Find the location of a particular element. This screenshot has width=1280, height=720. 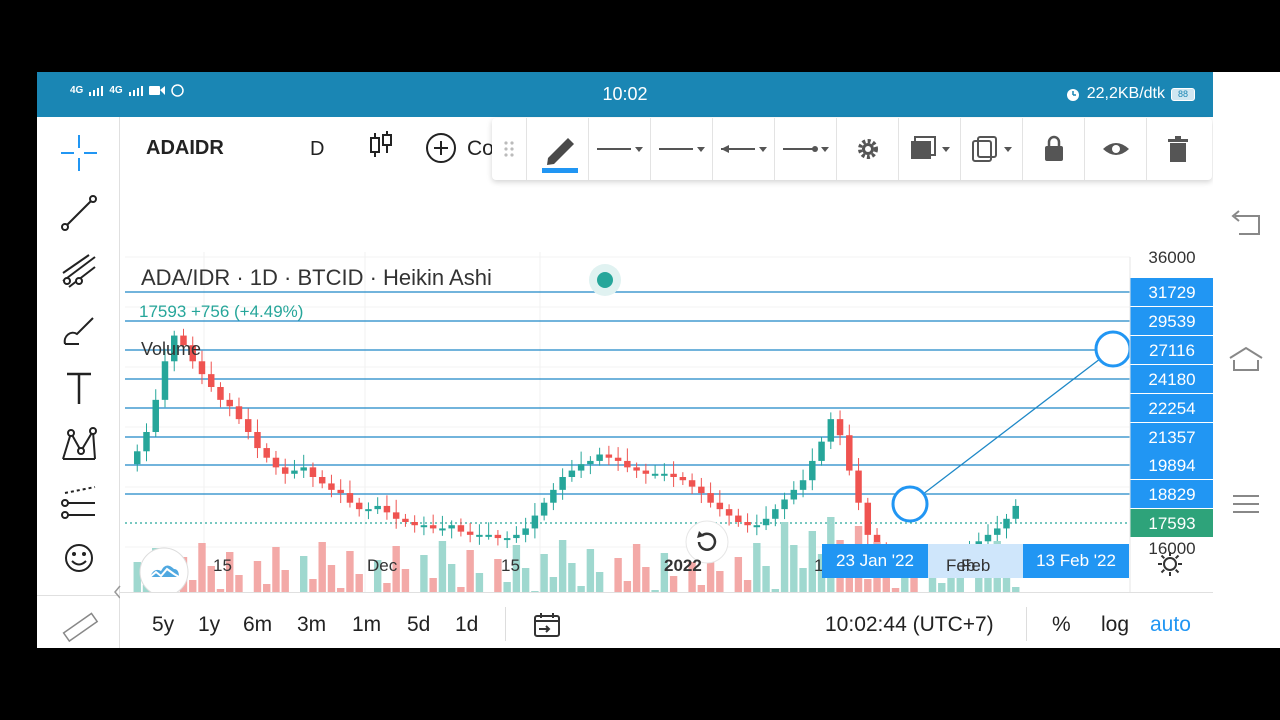

status-dot-icon is located at coordinates (605, 280).